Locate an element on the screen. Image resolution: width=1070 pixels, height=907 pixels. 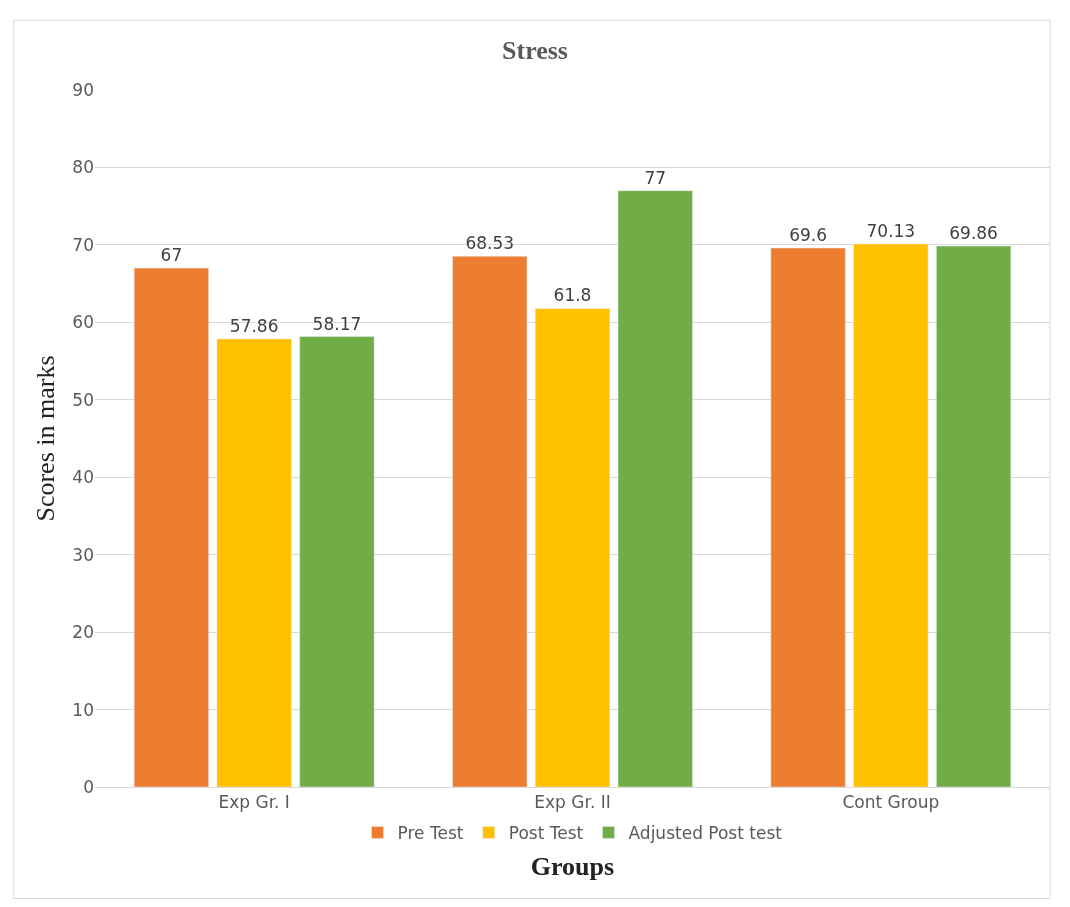
y-tick-label: 30 is located at coordinates (83, 554).